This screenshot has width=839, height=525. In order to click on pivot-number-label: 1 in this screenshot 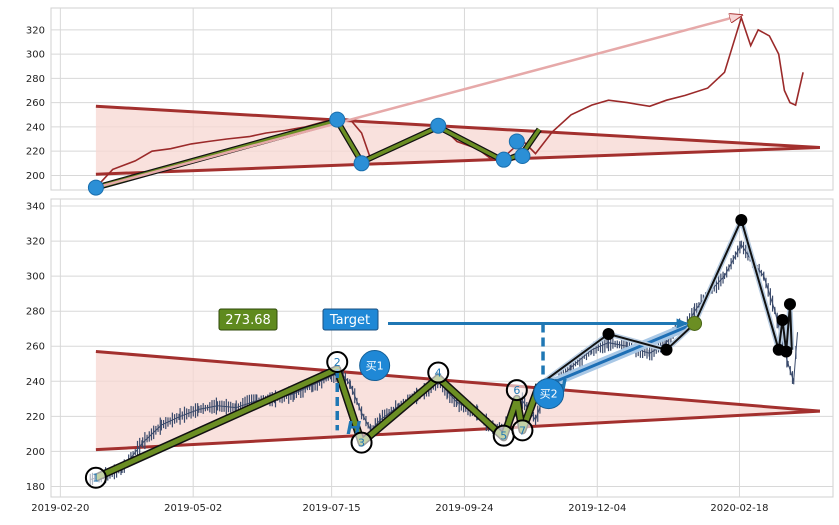, I will do `click(95, 478)`.